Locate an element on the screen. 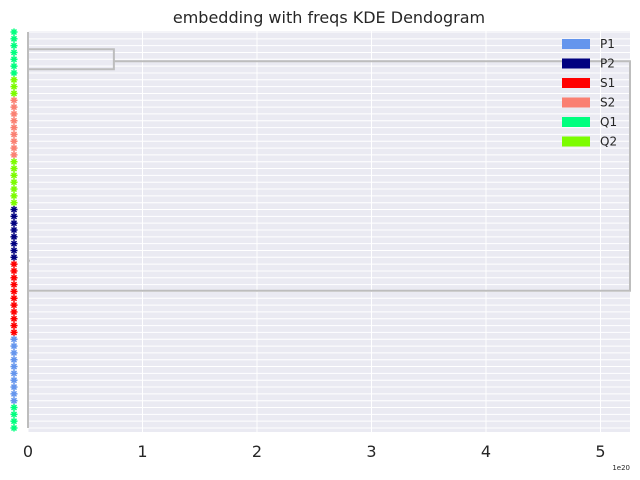 The image size is (640, 480). legend-label: S2 is located at coordinates (607, 103).